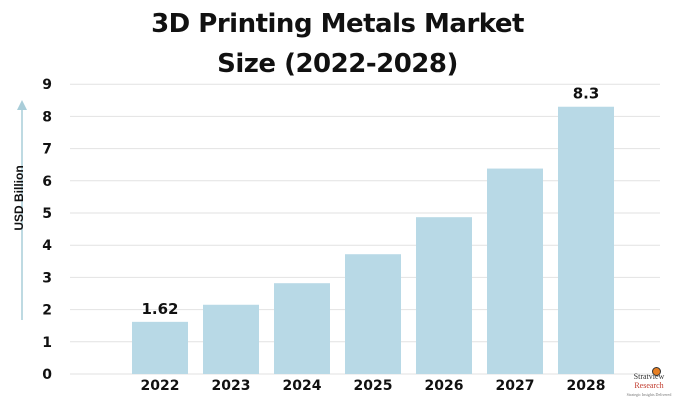  What do you see at coordinates (47, 375) in the screenshot?
I see `y-tick-label-0: 0` at bounding box center [47, 375].